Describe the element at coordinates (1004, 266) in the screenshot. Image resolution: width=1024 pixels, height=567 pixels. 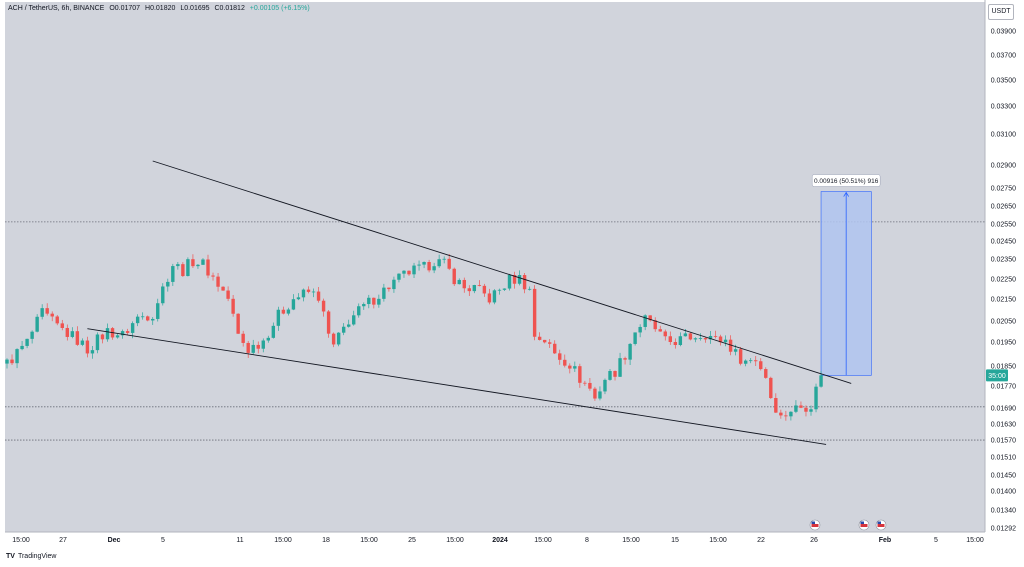
I see `price-axis` at that location.